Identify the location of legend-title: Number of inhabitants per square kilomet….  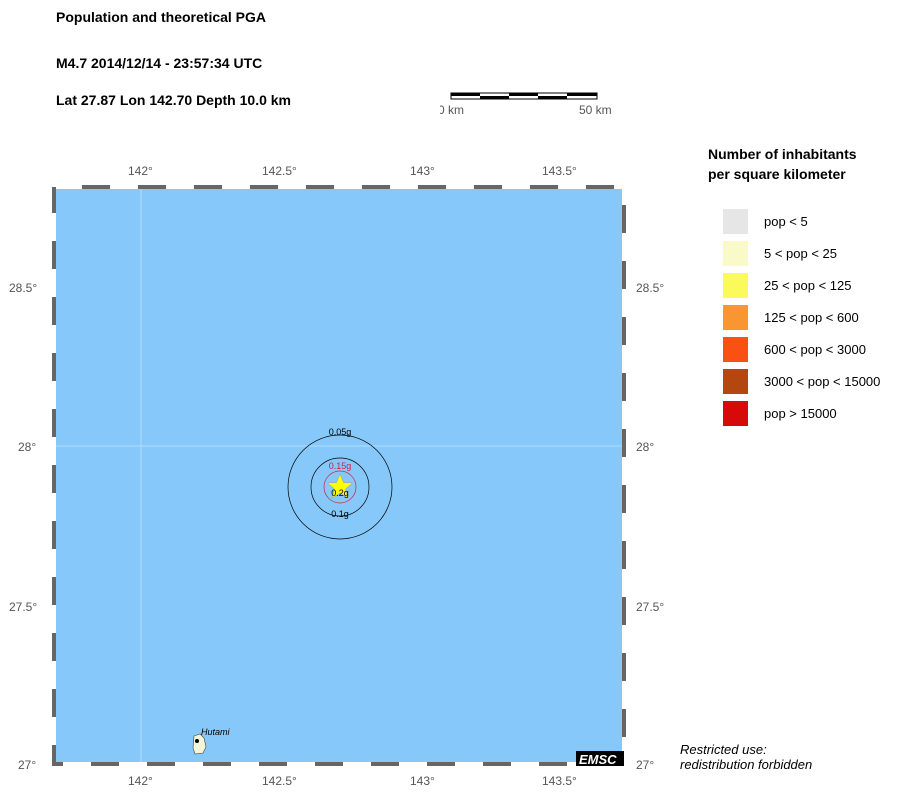
(782, 164).